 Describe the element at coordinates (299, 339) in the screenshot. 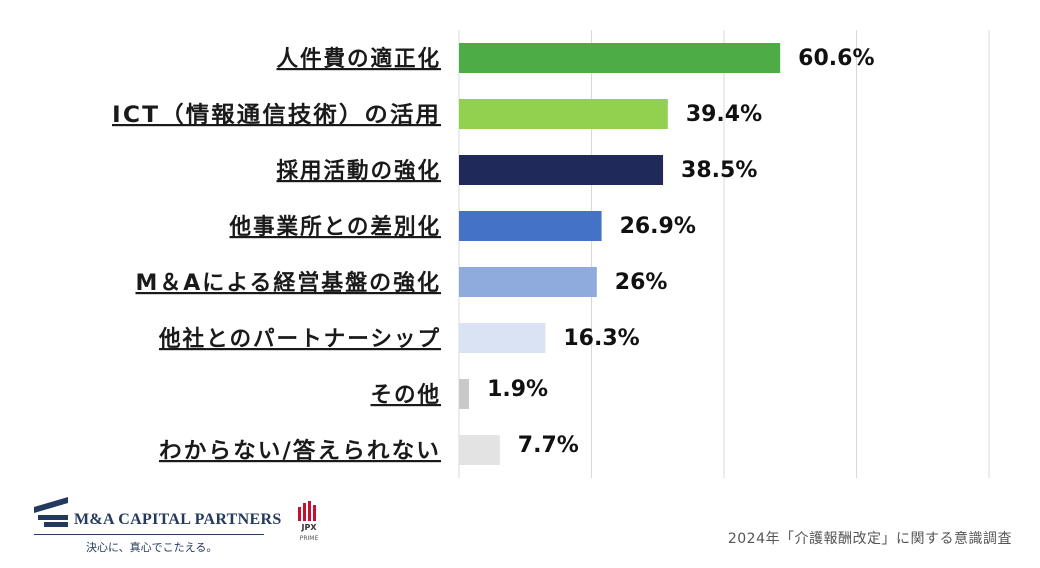

I see `category-label-6: 他社とのパートナーシップ` at that location.